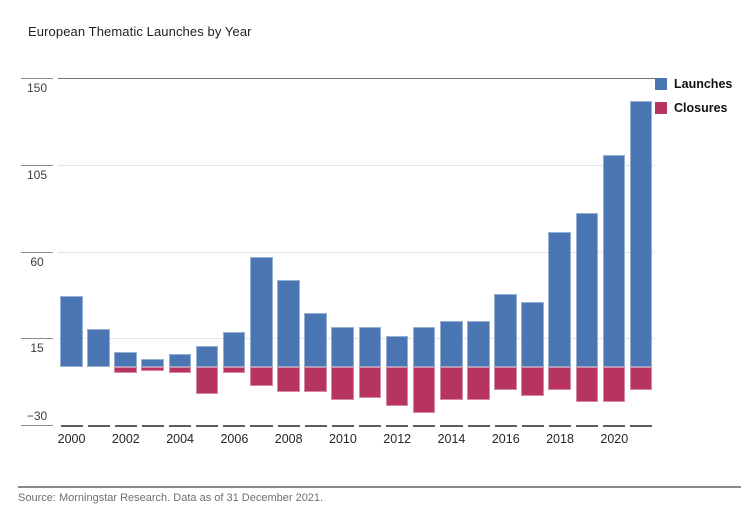  I want to click on legend-item-closures: Closures, so click(693, 108).